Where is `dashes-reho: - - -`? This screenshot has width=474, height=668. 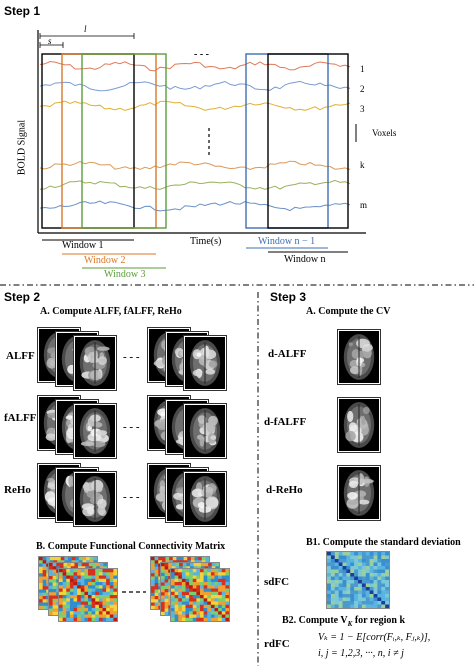 dashes-reho: - - - is located at coordinates (131, 497).